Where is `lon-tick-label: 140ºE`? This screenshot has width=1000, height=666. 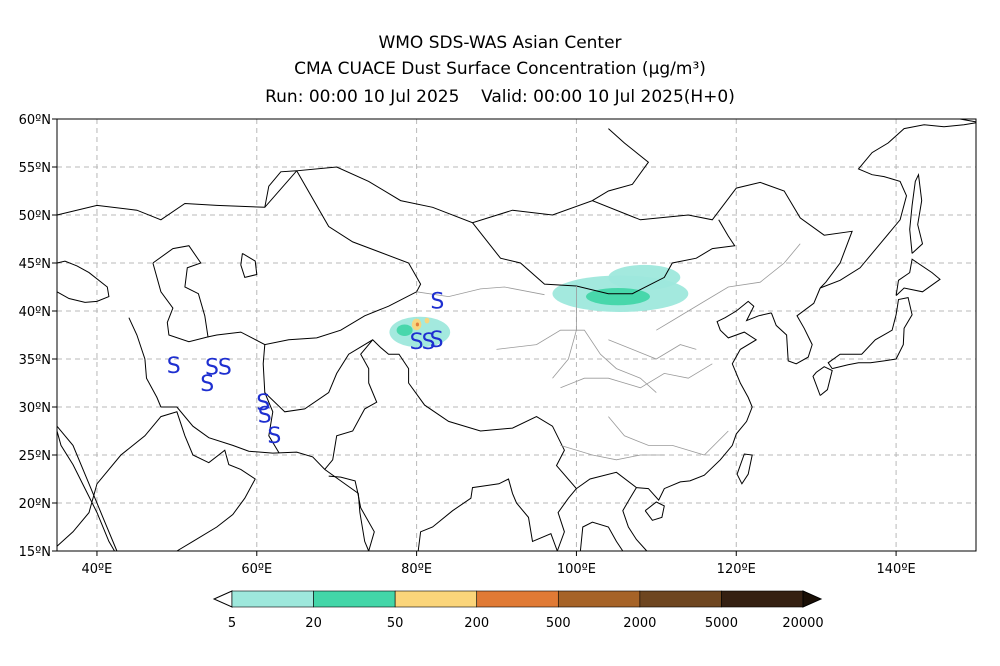 lon-tick-label: 140ºE is located at coordinates (896, 569).